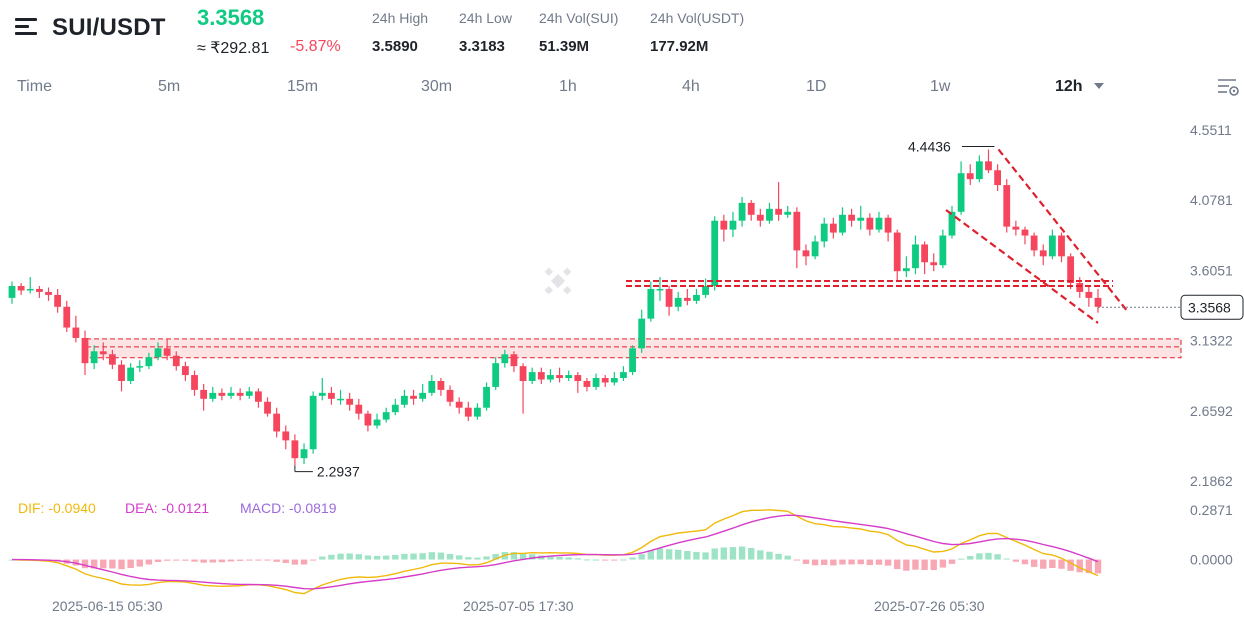  I want to click on chart-settings-icon, so click(1228, 87).